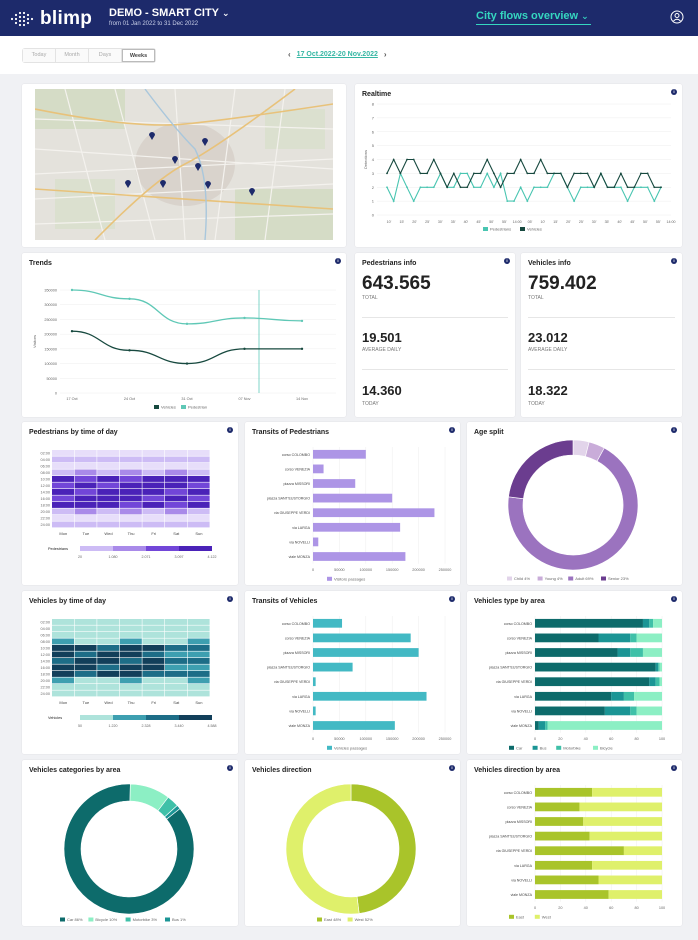  I want to click on tab-today: Today, so click(39, 55).